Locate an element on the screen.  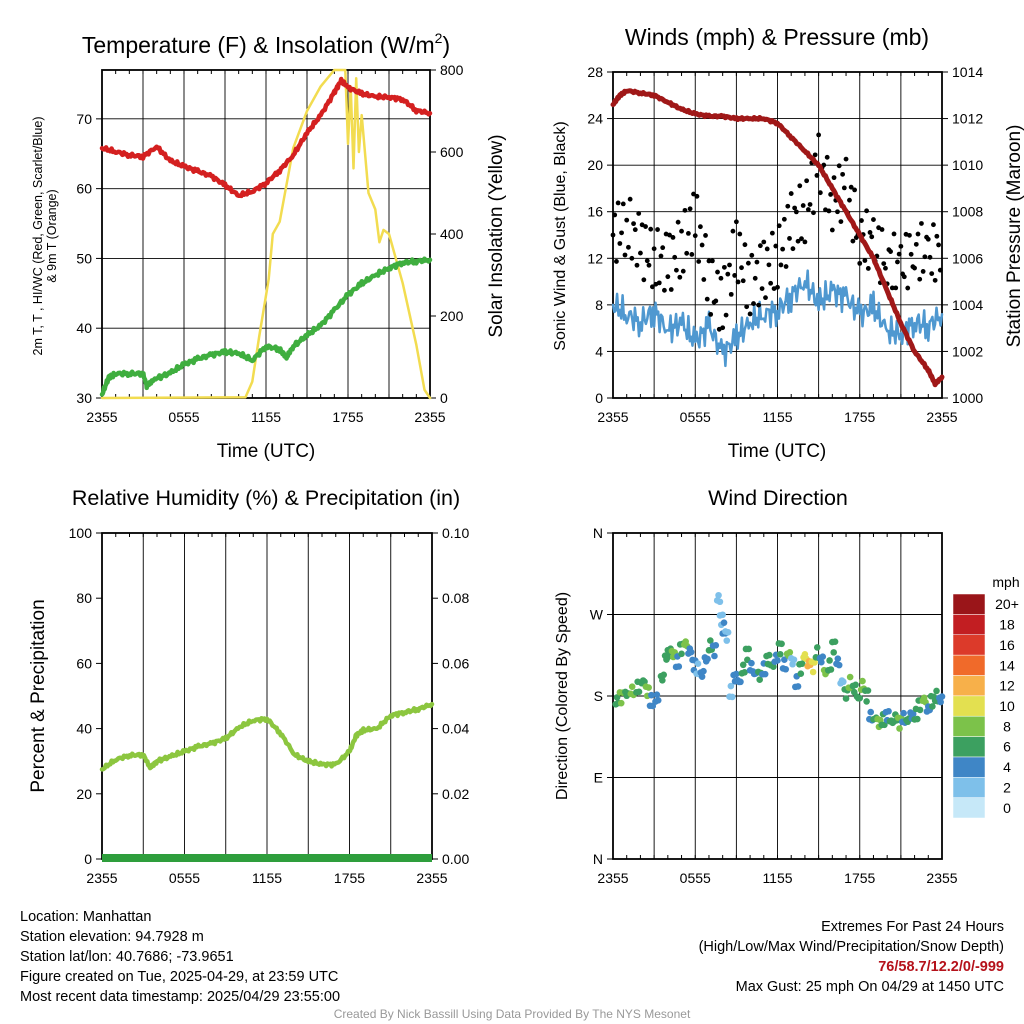
wind-y2tick-label: 1012 is located at coordinates (967, 119).